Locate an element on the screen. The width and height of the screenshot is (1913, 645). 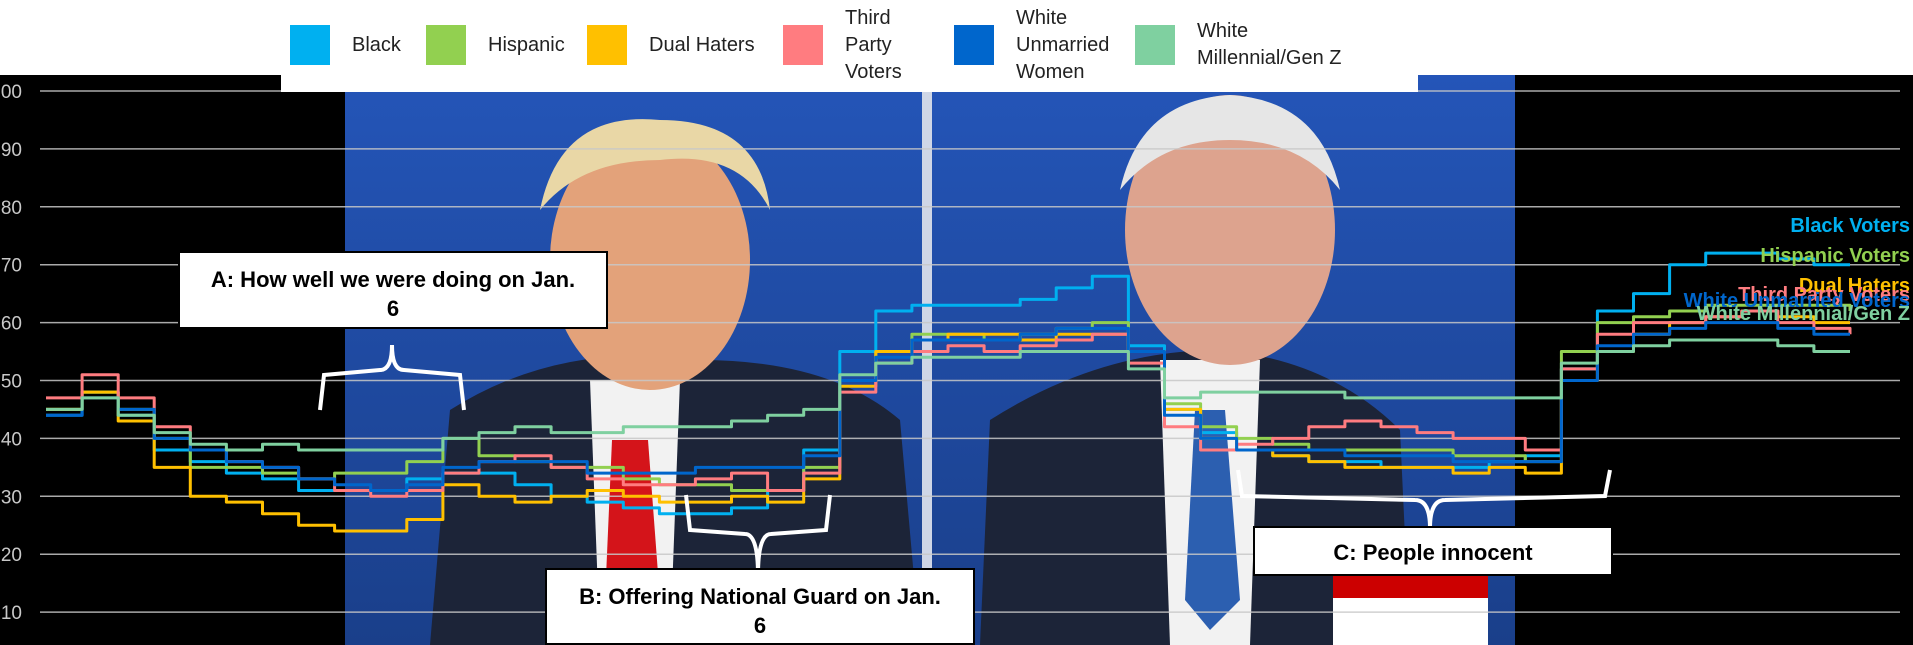
legend-label-third-party: Third Party Voters is located at coordinates (873, 44).